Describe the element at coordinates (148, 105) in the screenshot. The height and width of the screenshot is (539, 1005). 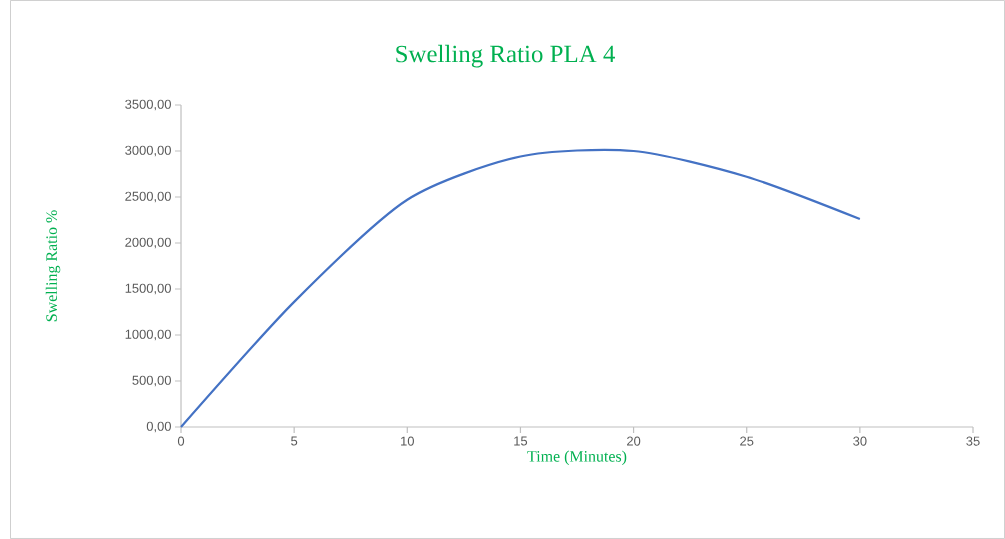
I see `y-tick-label: 3500,00` at that location.